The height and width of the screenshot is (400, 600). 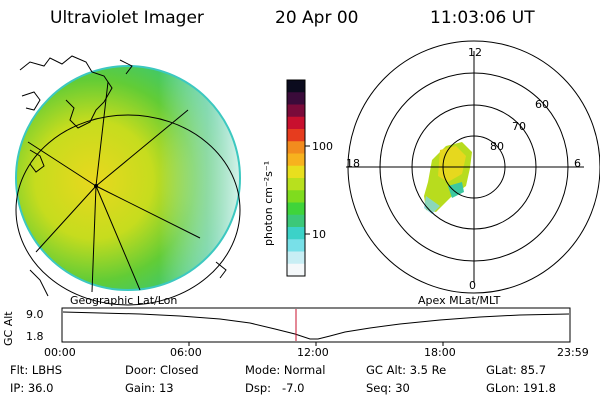 What do you see at coordinates (186, 352) in the screenshot?
I see `timeline-xtick-0600: 06:00` at bounding box center [186, 352].